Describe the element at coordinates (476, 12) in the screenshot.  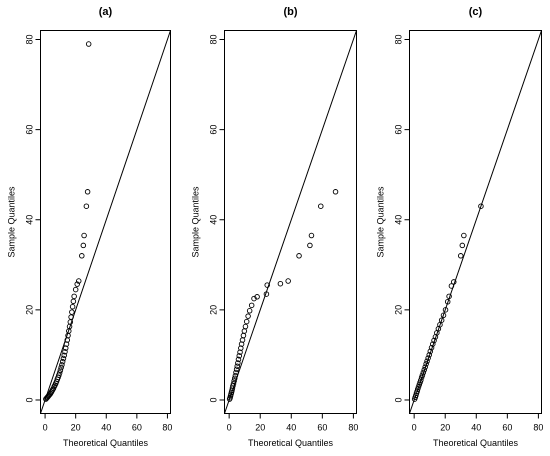
I see `panel-title: (c)` at that location.